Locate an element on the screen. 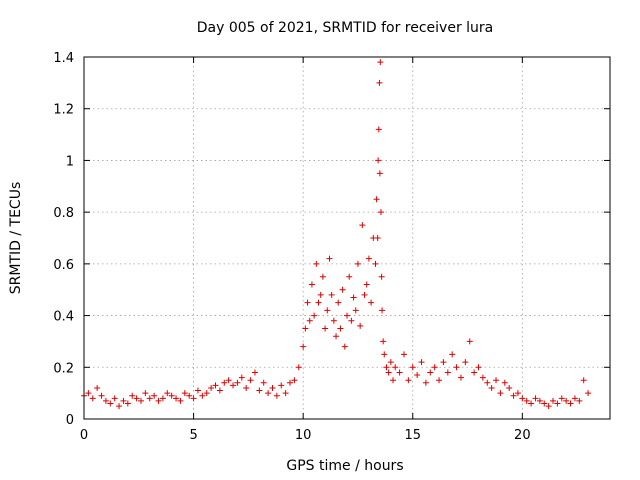 This screenshot has width=640, height=480. y-tick-label: 0.2 is located at coordinates (63, 368).